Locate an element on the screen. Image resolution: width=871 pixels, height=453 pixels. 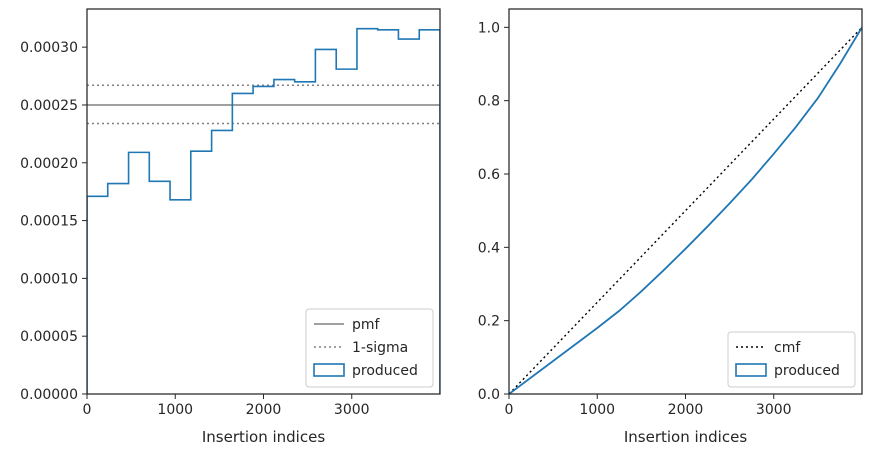
legend-label: cmf is located at coordinates (787, 348).